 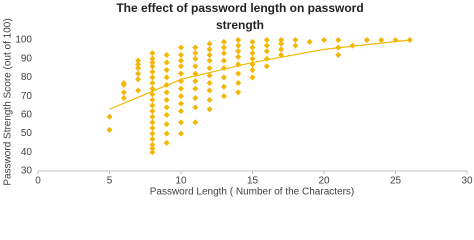 I want to click on x-tick-label: 15, so click(x=253, y=181).